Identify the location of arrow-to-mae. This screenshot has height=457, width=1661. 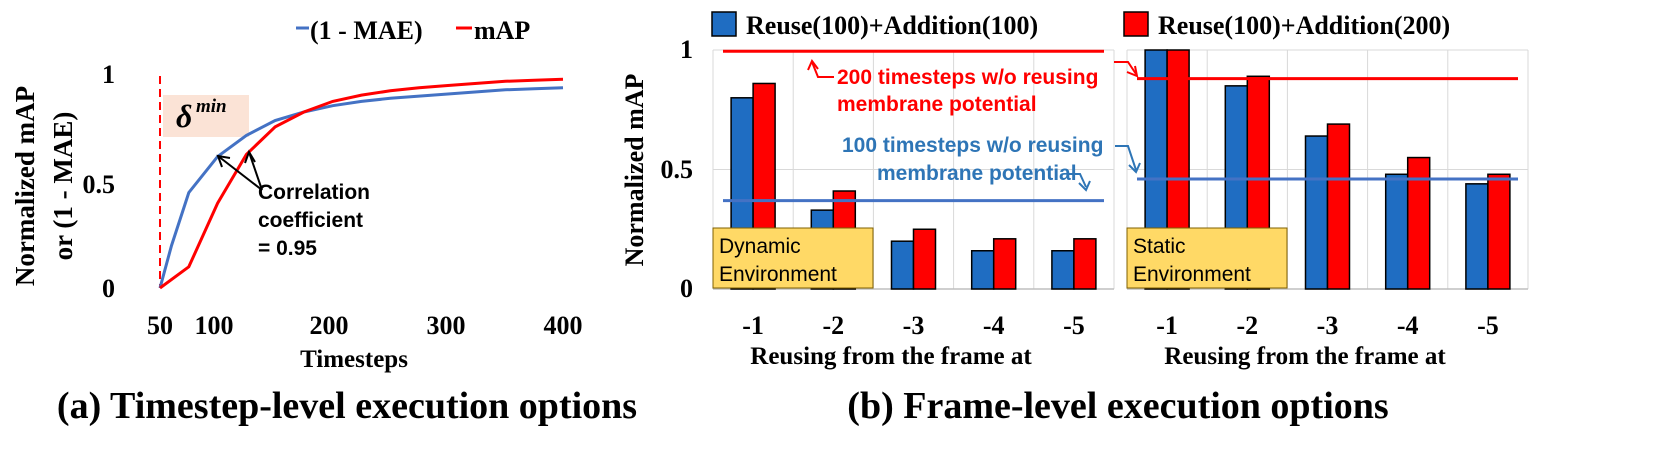
(240, 173).